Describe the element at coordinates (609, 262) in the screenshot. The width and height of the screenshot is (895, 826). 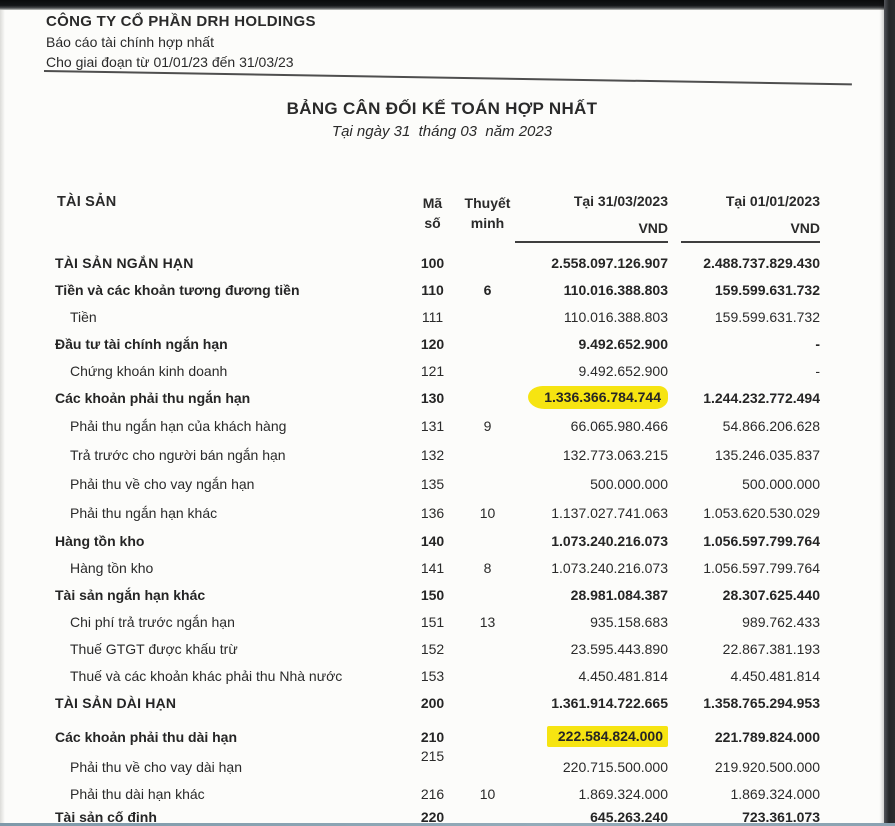
I see `row-value-current: 2.558.097.126.907` at that location.